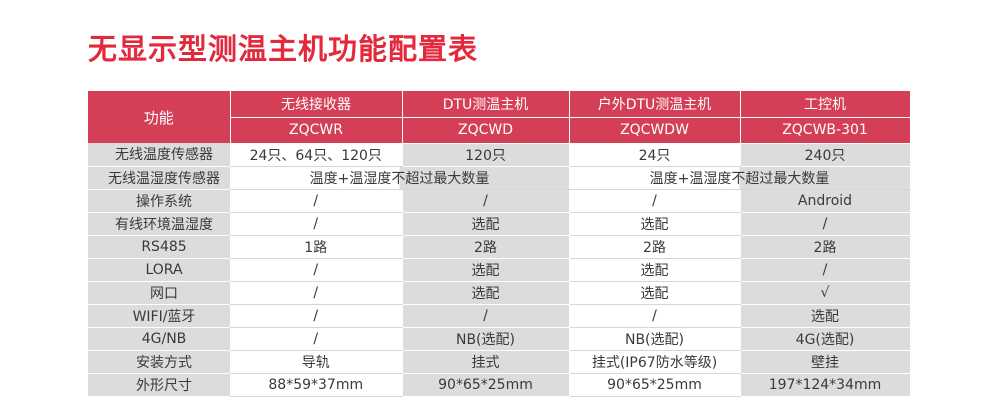  What do you see at coordinates (825, 104) in the screenshot?
I see `product-name-header: 工控机` at bounding box center [825, 104].